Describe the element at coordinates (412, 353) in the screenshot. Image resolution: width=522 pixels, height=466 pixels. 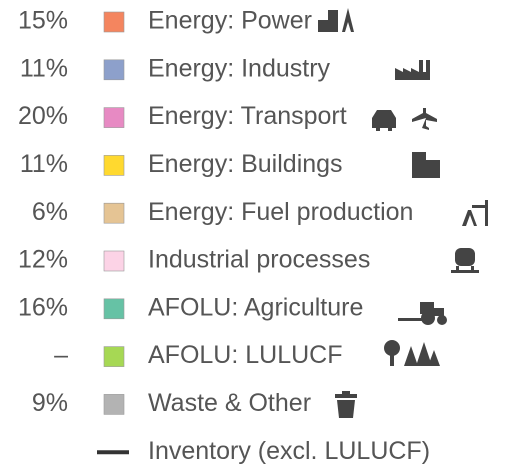
I see `lulucf-icon` at that location.